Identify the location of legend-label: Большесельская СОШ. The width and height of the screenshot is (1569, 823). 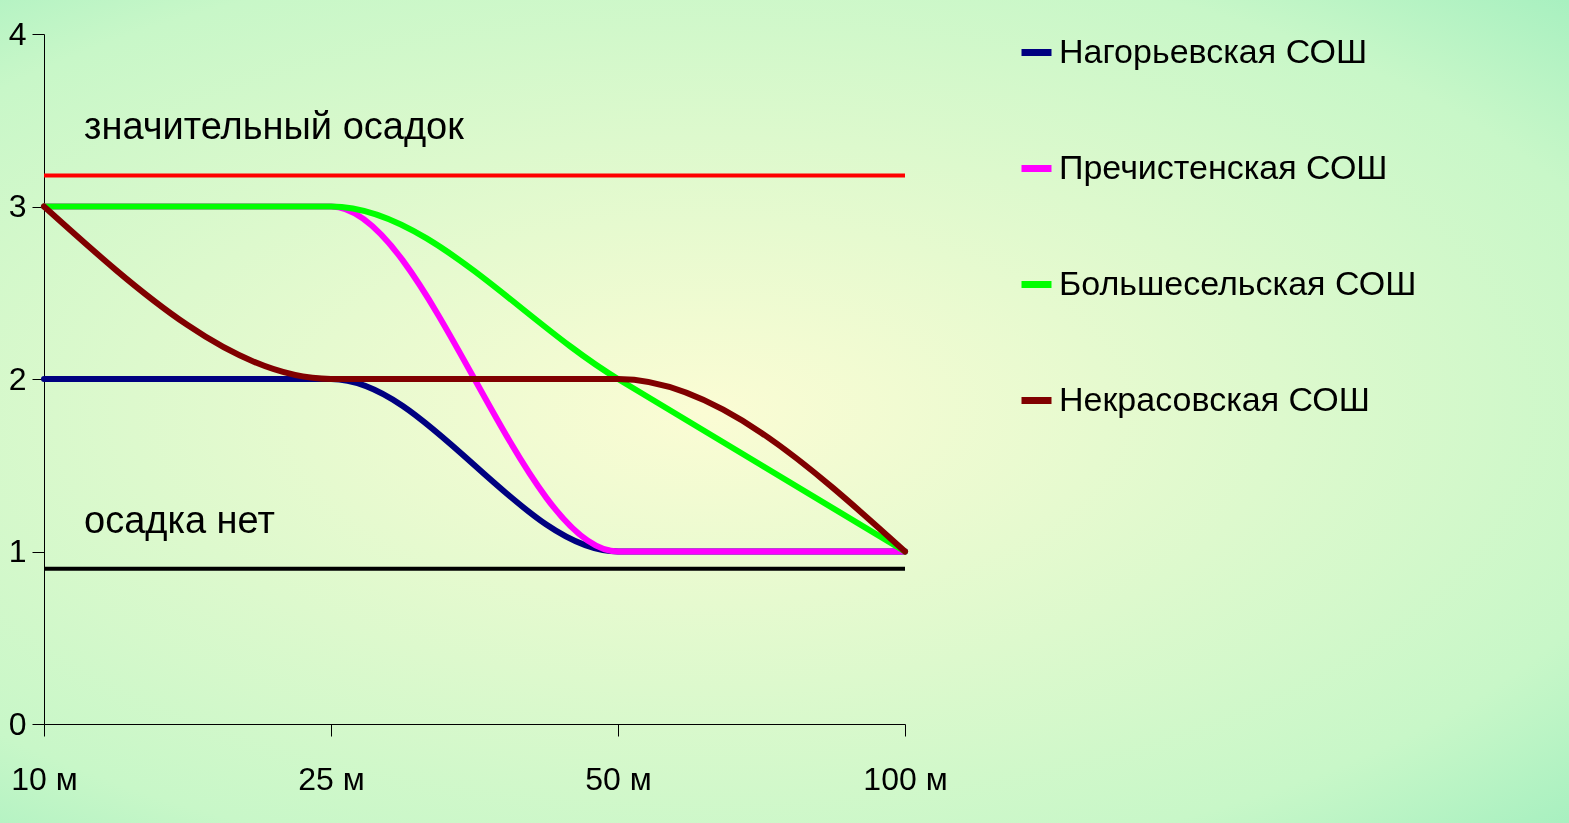
(1238, 282).